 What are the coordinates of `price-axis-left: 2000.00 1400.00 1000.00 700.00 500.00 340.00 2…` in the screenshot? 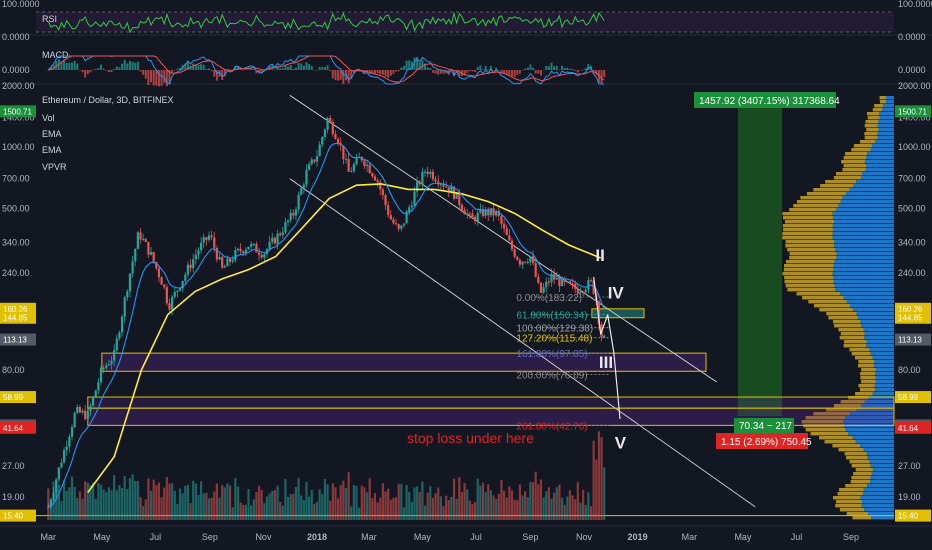 It's located at (18, 301).